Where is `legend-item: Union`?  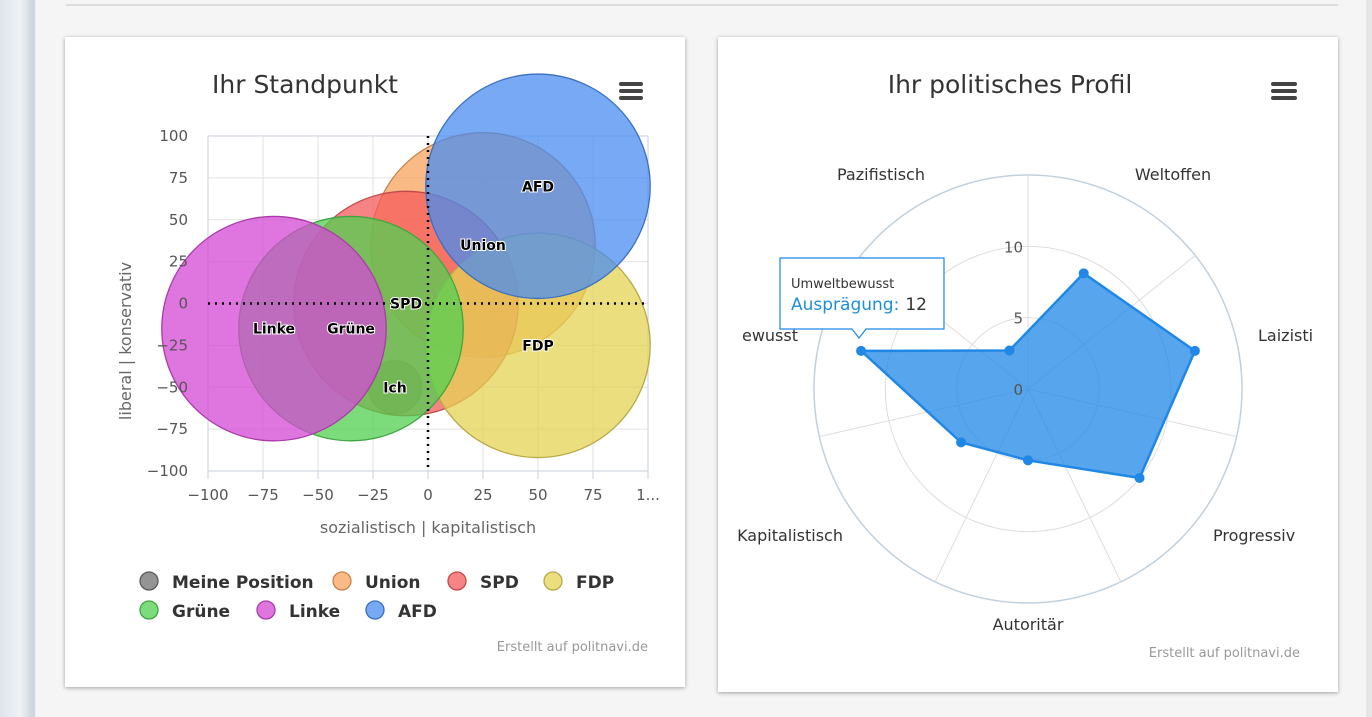
legend-item: Union is located at coordinates (376, 582).